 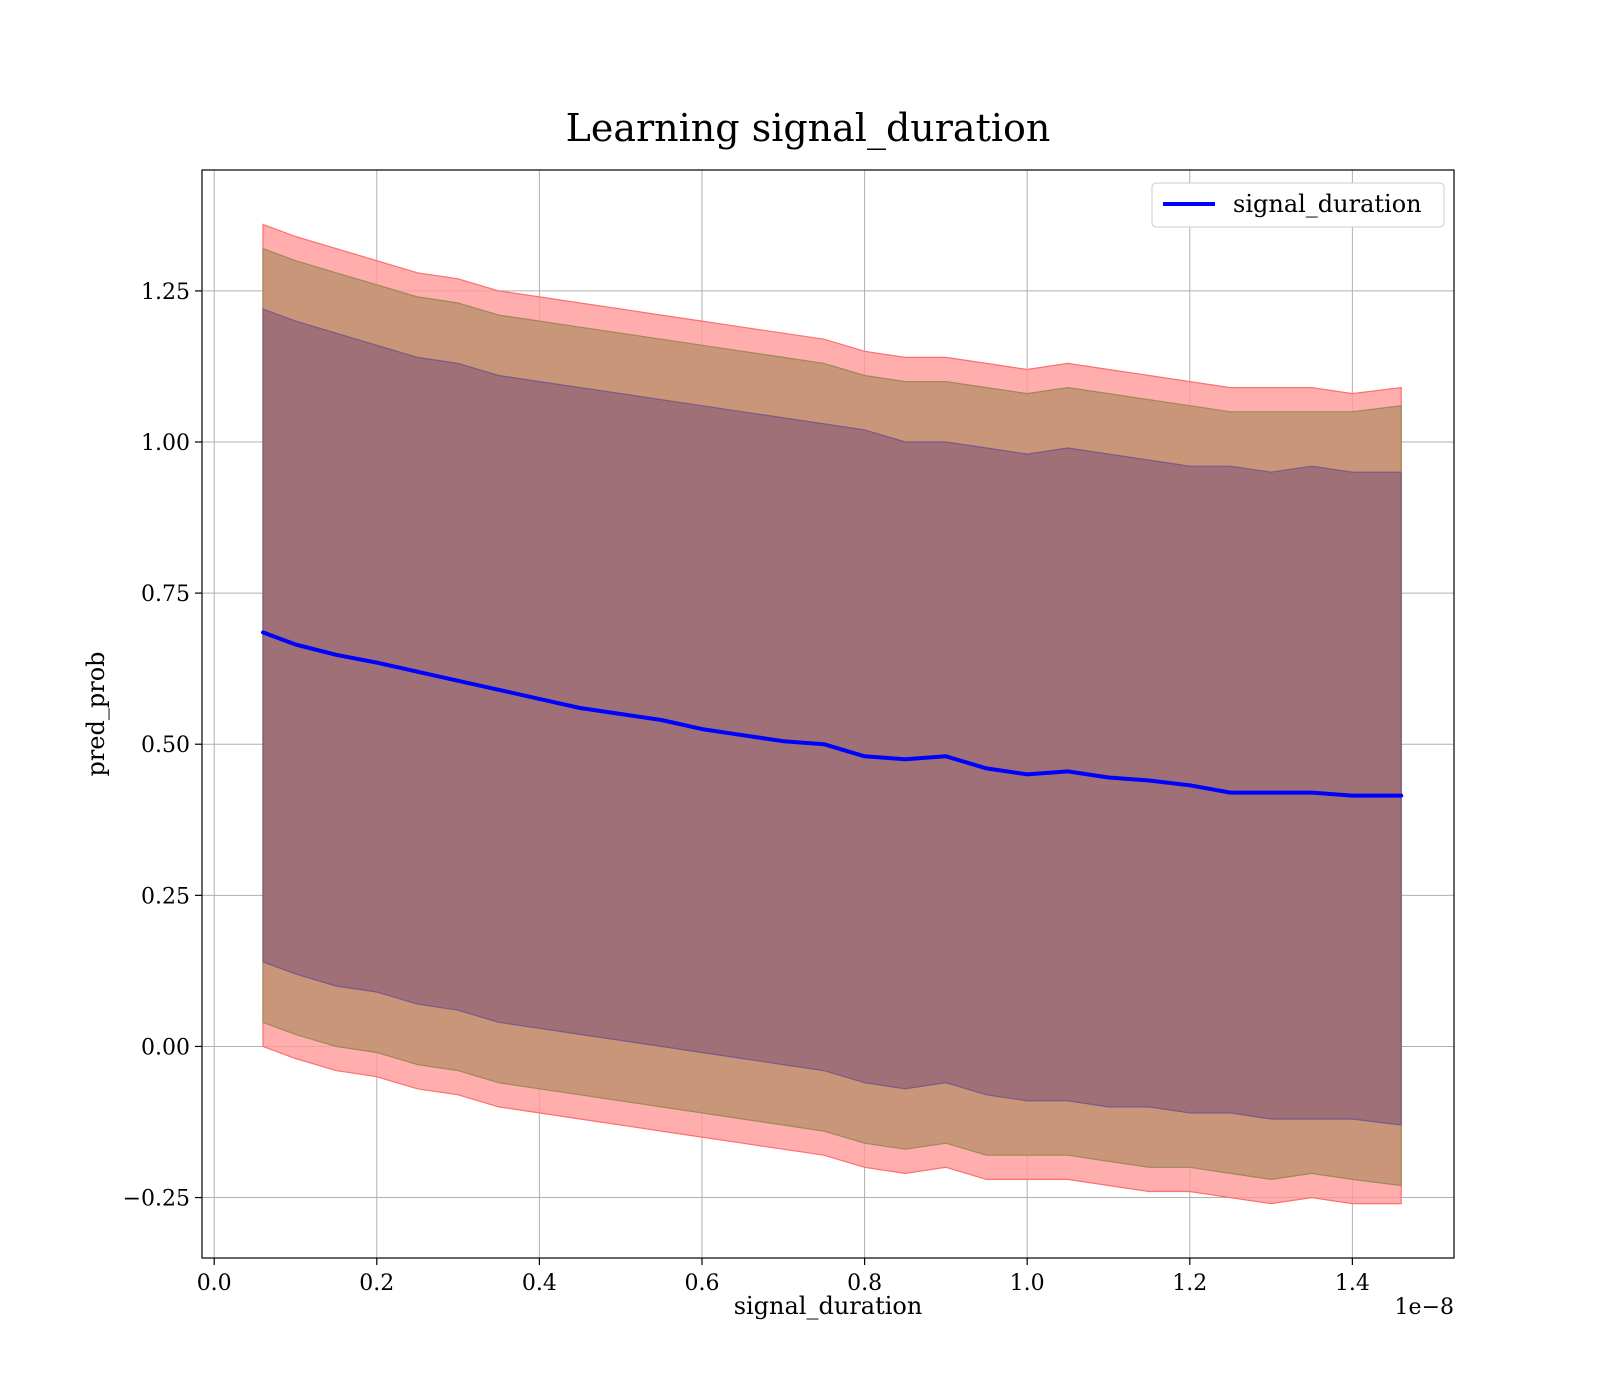 I want to click on y-ticks: −0.25 0.00 0.25 0.50 0.75 1.00 1.25, so click(x=162, y=746).